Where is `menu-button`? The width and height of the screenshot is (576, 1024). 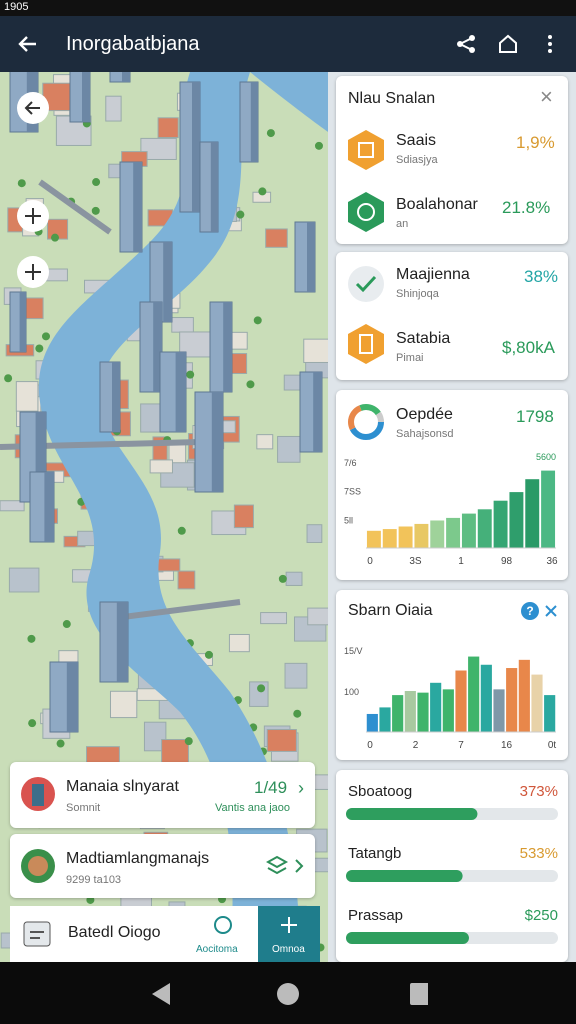
menu-button is located at coordinates (550, 44).